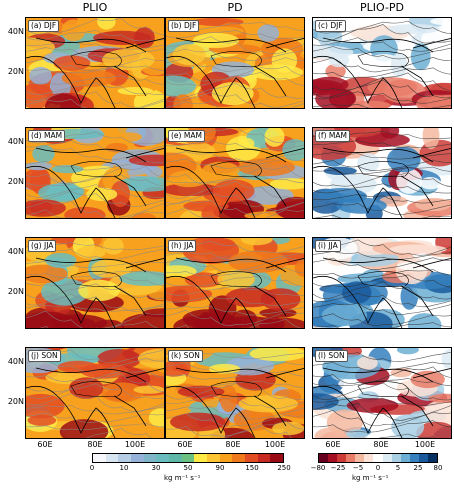 This screenshot has height=500, width=454. What do you see at coordinates (398, 468) in the screenshot?
I see `colorbar-tick: 5` at bounding box center [398, 468].